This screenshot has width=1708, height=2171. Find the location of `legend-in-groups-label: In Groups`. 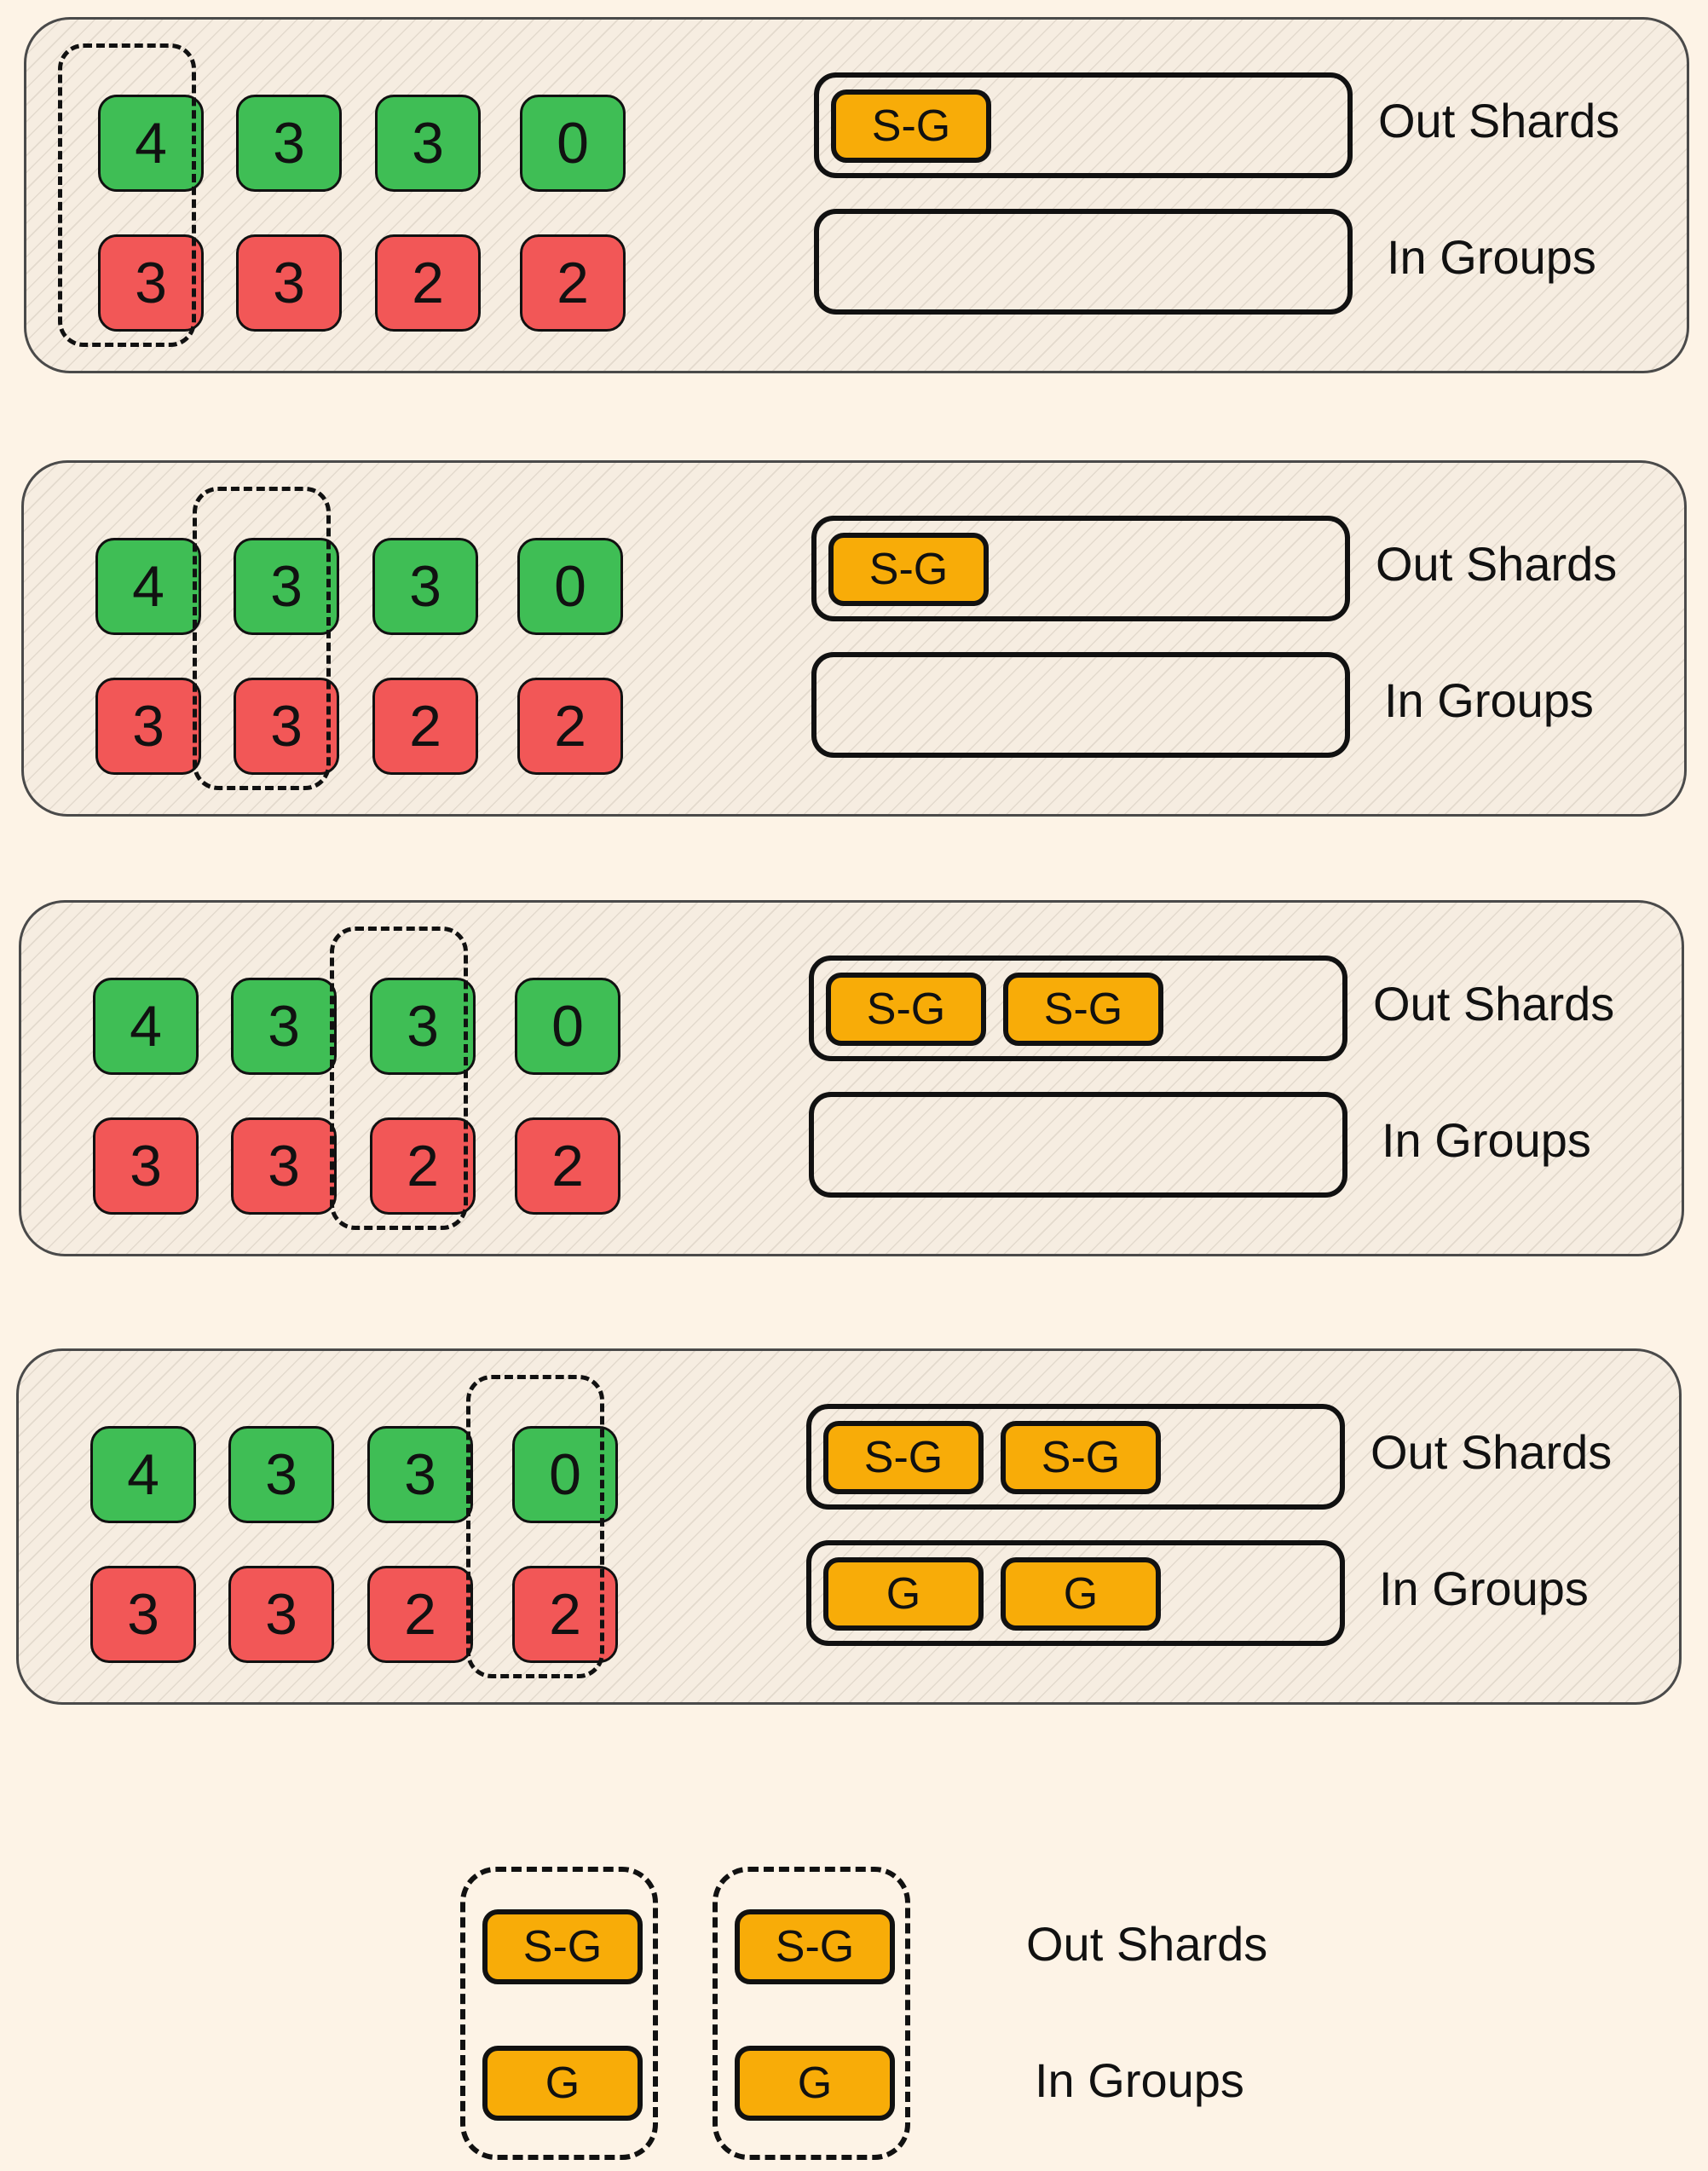

legend-in-groups-label: In Groups is located at coordinates (1139, 2080).